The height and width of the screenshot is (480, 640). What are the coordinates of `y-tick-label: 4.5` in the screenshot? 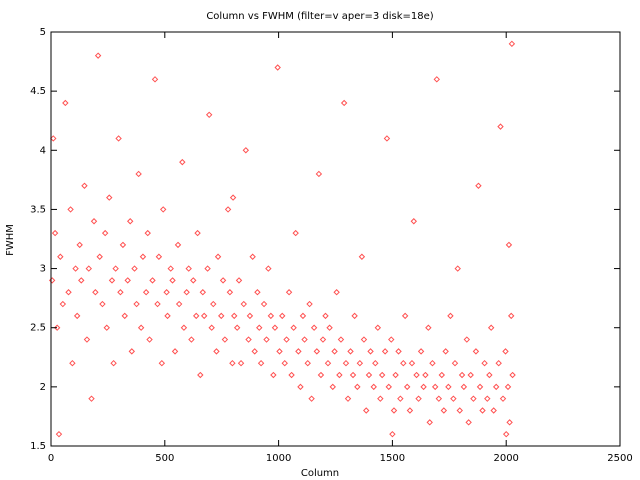 It's located at (38, 91).